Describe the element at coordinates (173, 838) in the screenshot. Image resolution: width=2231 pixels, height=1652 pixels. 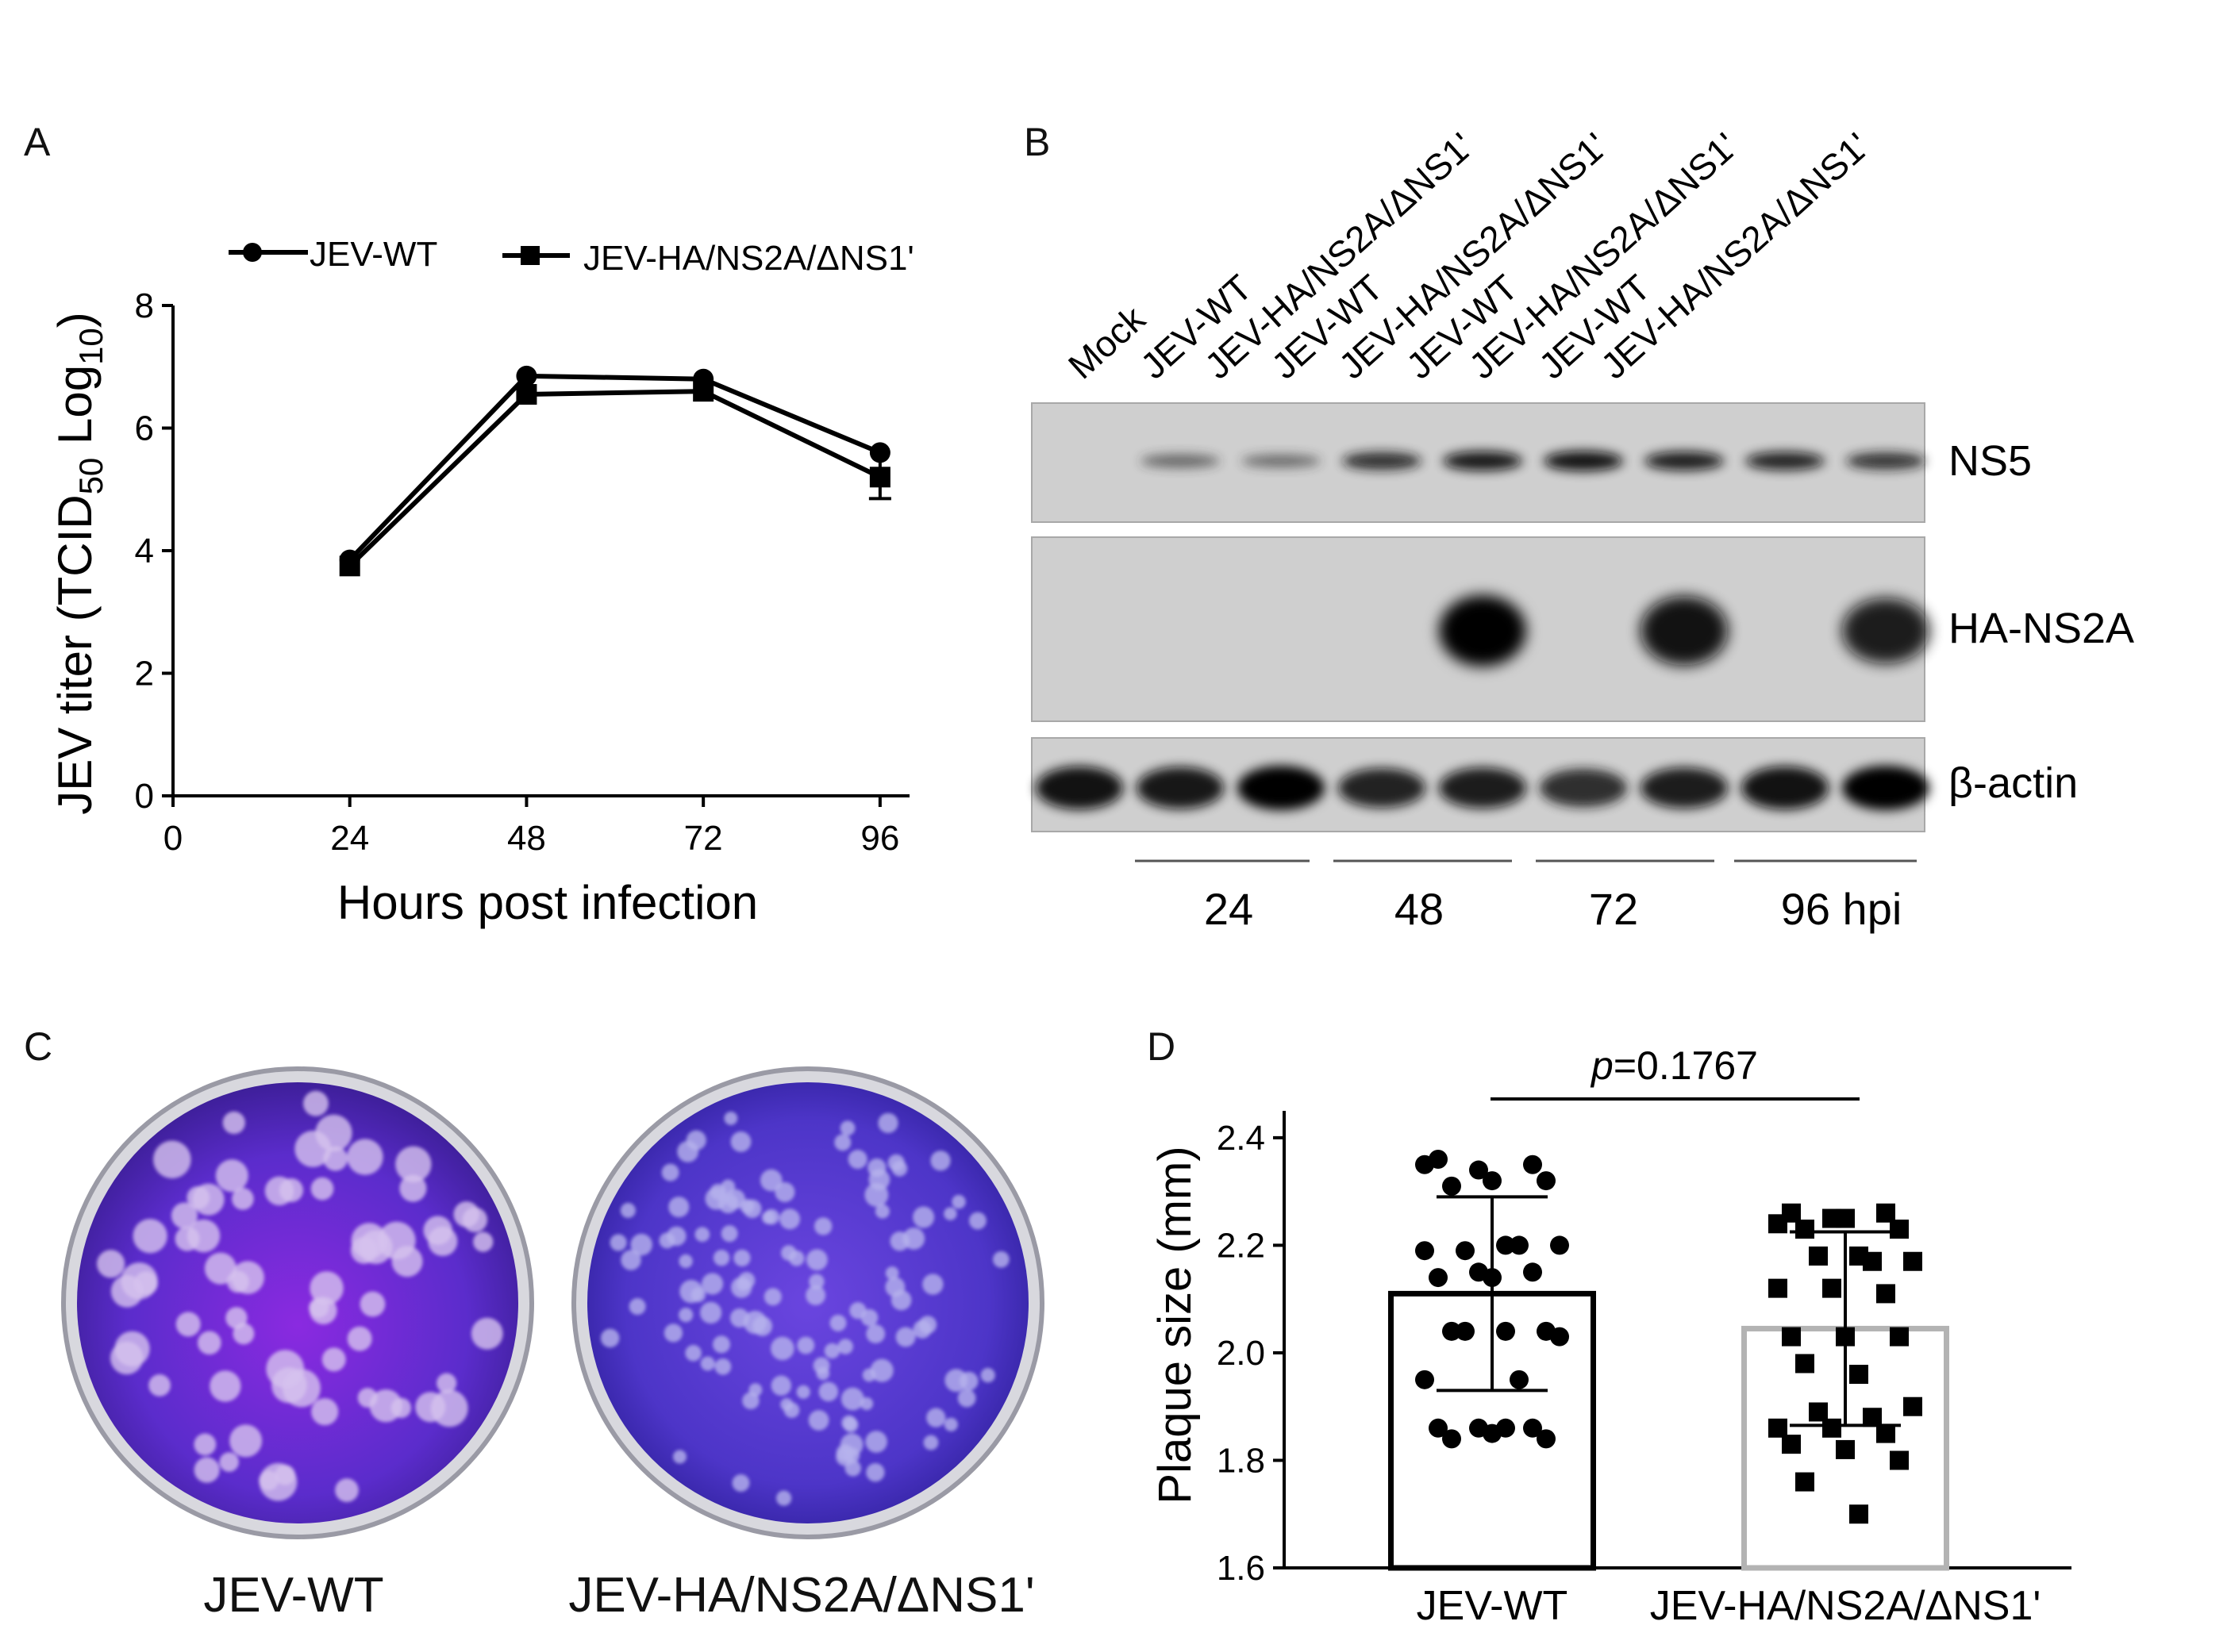
I see `x-tick-label: 0` at that location.